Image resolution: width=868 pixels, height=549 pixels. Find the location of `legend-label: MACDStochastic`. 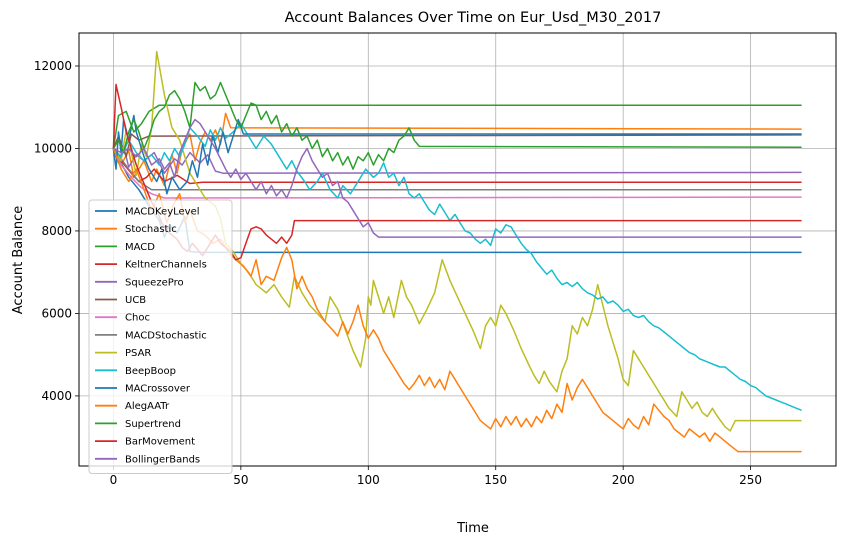

legend-label: MACDStochastic is located at coordinates (166, 335).